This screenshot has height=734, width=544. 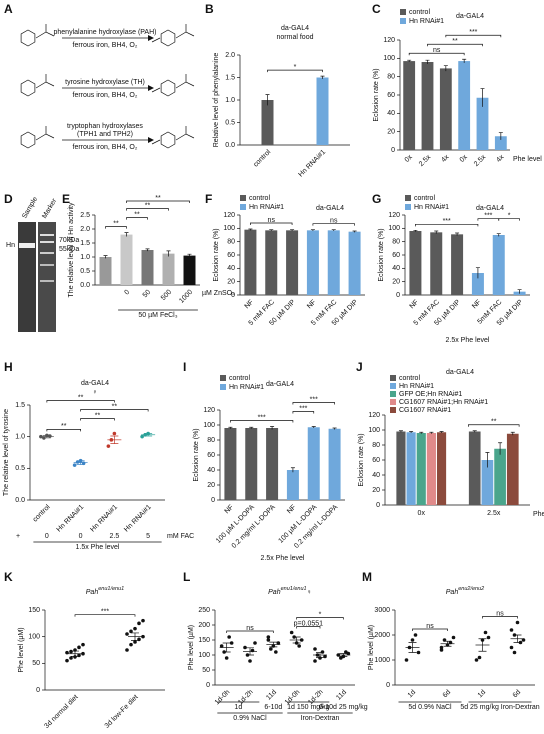 What do you see at coordinates (105, 147) in the screenshot?
I see `cofactor-label: ferrous iron, BH4, O₂` at bounding box center [105, 147].